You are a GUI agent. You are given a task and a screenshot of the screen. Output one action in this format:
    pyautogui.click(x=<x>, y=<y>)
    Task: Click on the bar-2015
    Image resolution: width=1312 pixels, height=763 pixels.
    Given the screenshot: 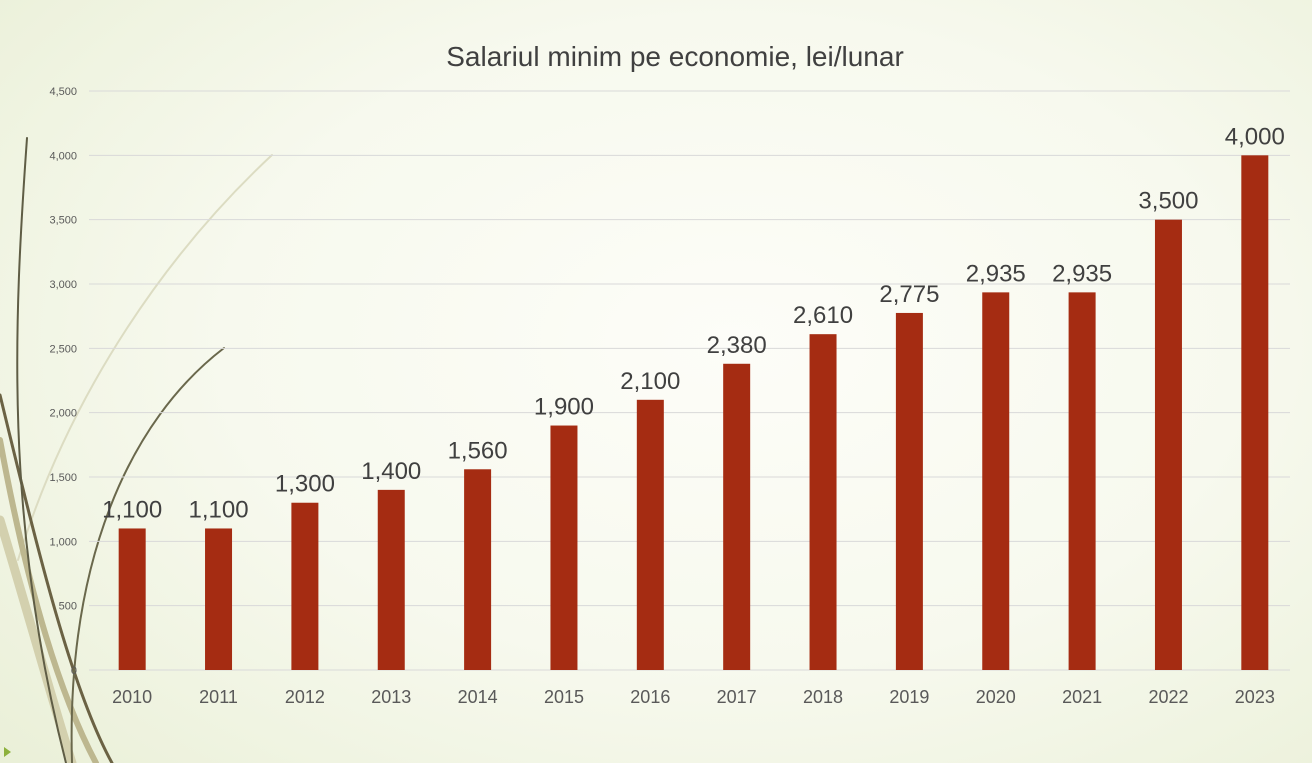 What is the action you would take?
    pyautogui.click(x=564, y=547)
    